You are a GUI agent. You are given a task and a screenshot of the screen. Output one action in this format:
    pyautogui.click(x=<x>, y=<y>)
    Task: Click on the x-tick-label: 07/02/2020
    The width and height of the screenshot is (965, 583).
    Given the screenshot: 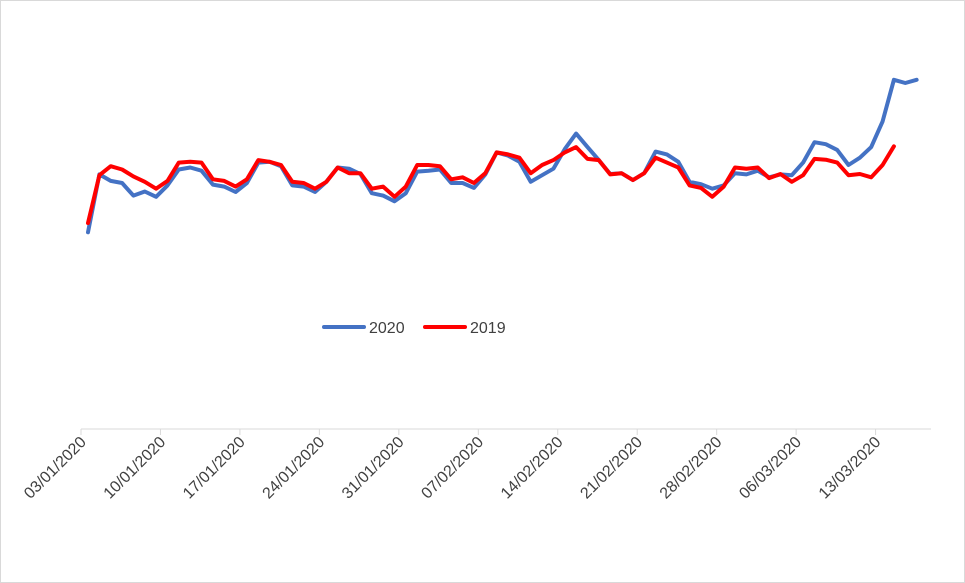 What is the action you would take?
    pyautogui.click(x=452, y=468)
    